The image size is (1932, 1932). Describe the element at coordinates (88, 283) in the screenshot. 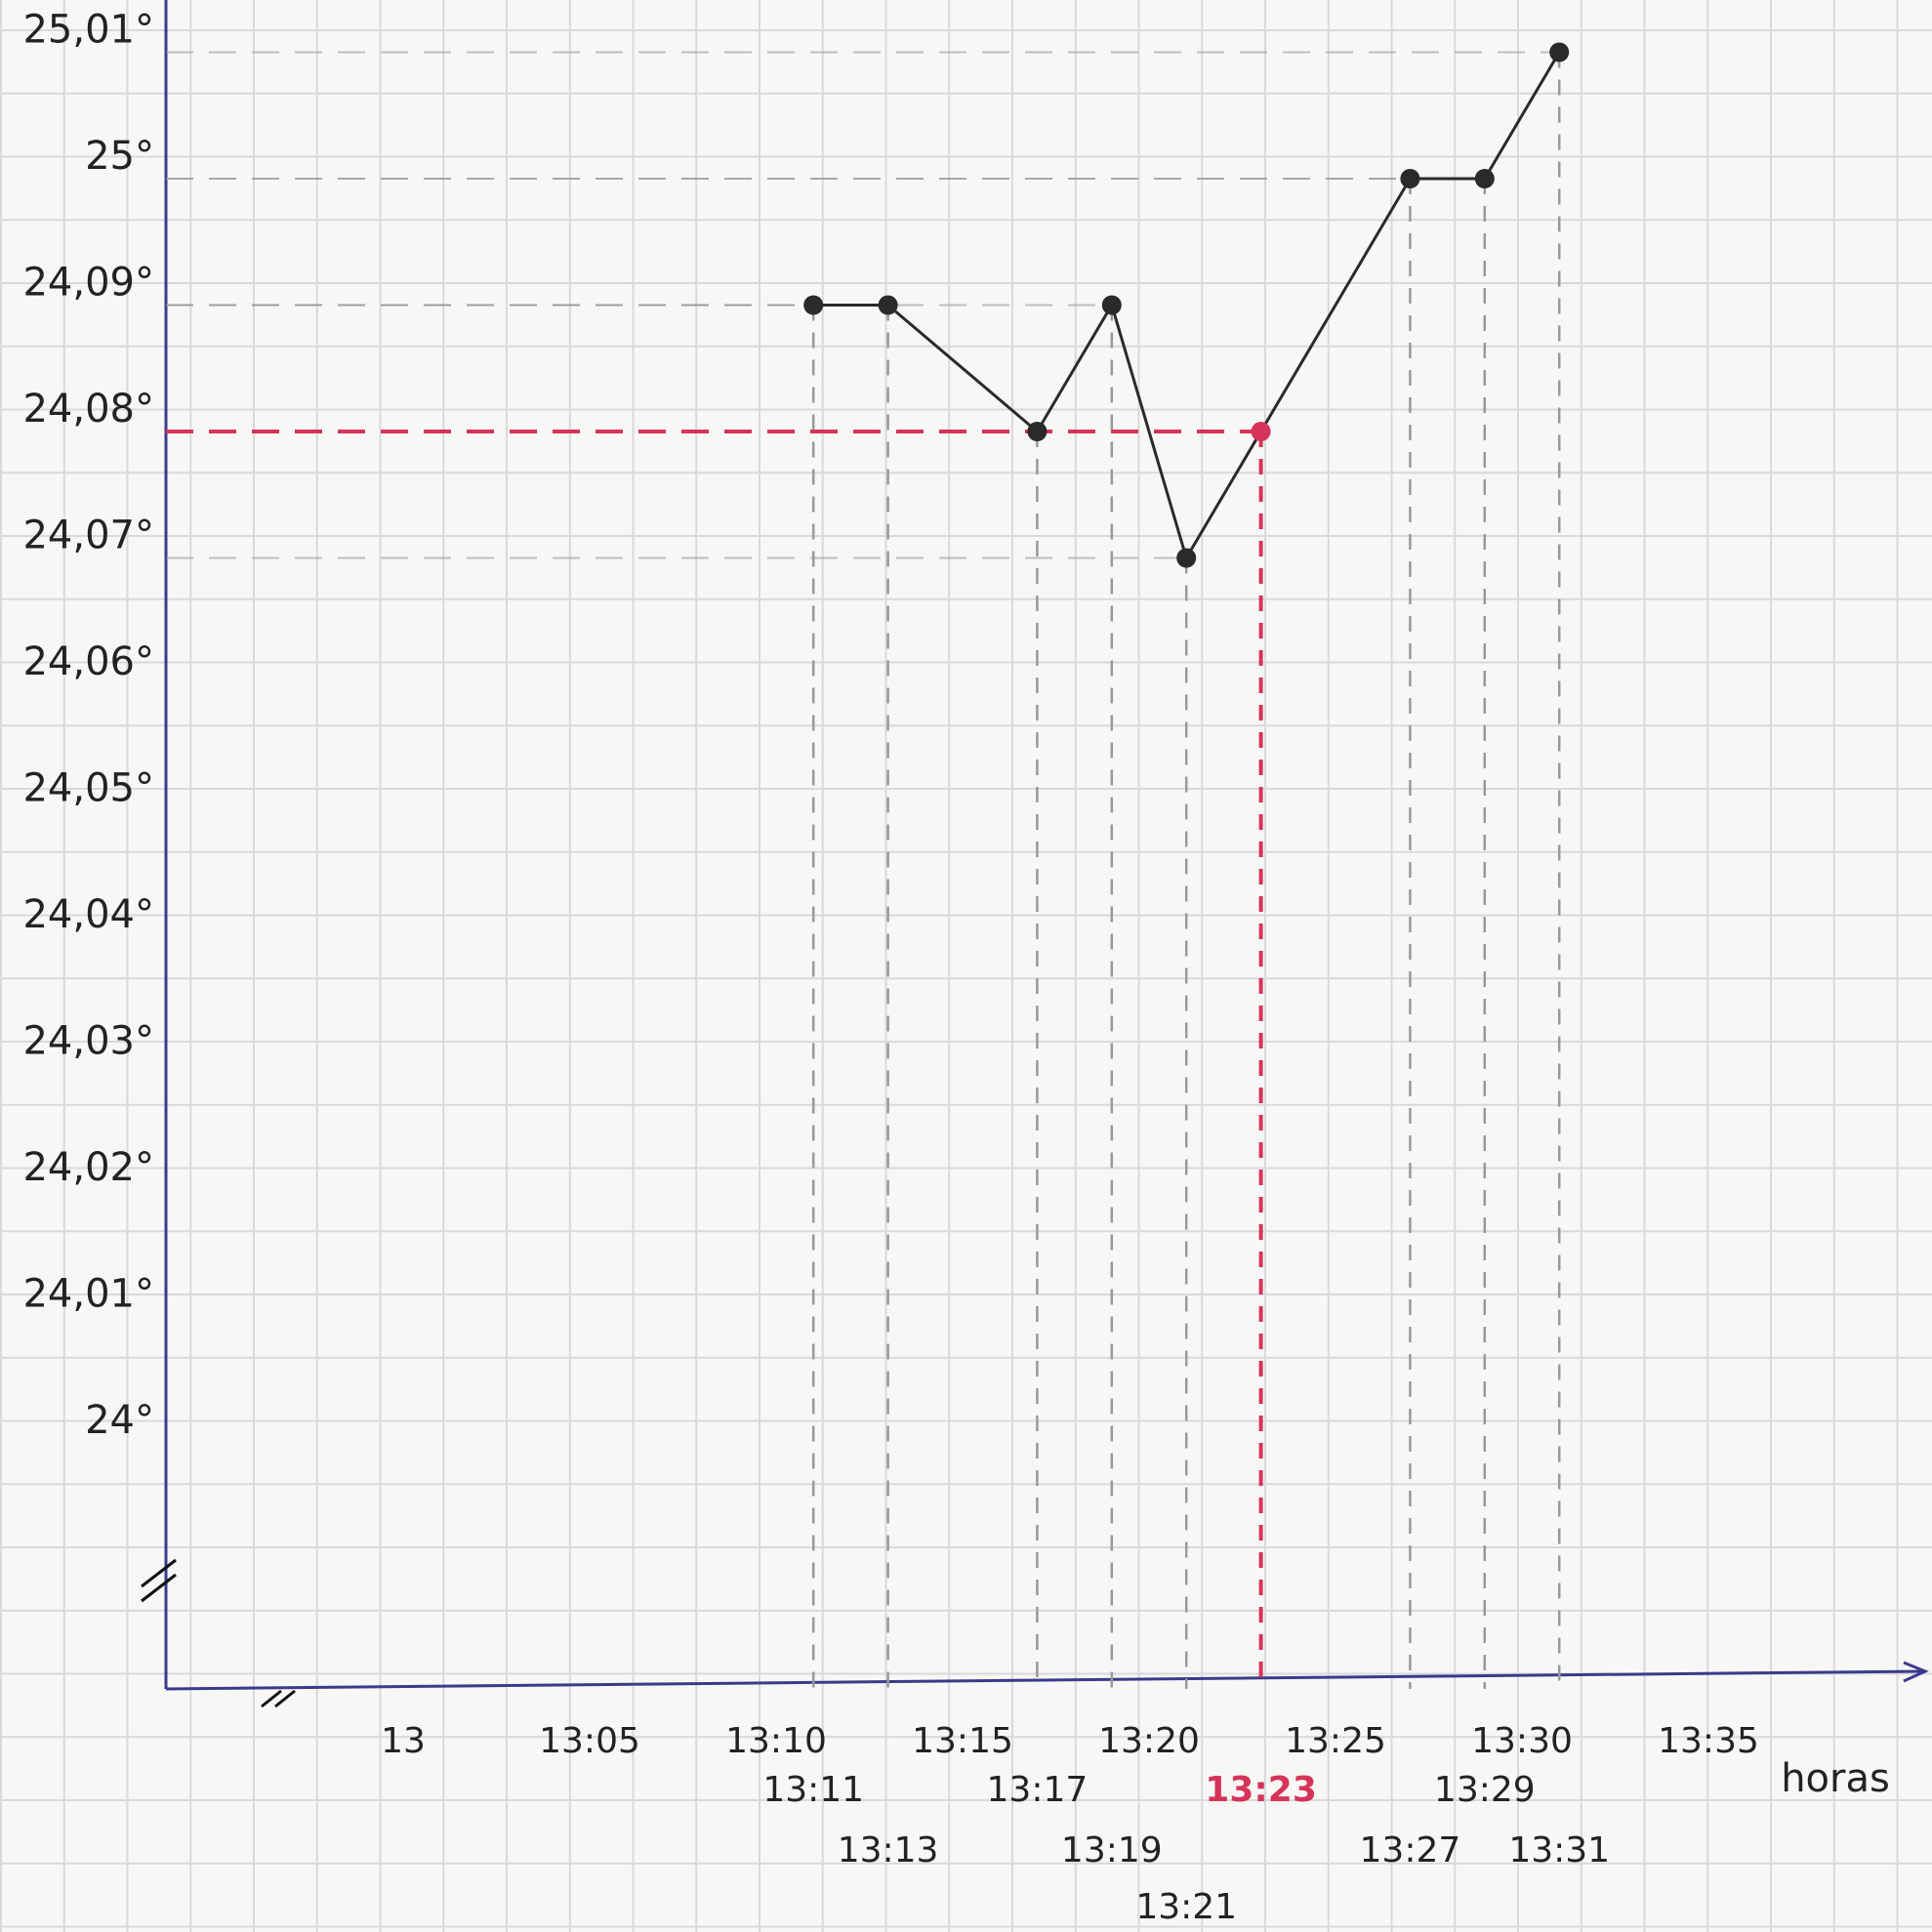

I see `y-tick-label: 24,09°` at that location.